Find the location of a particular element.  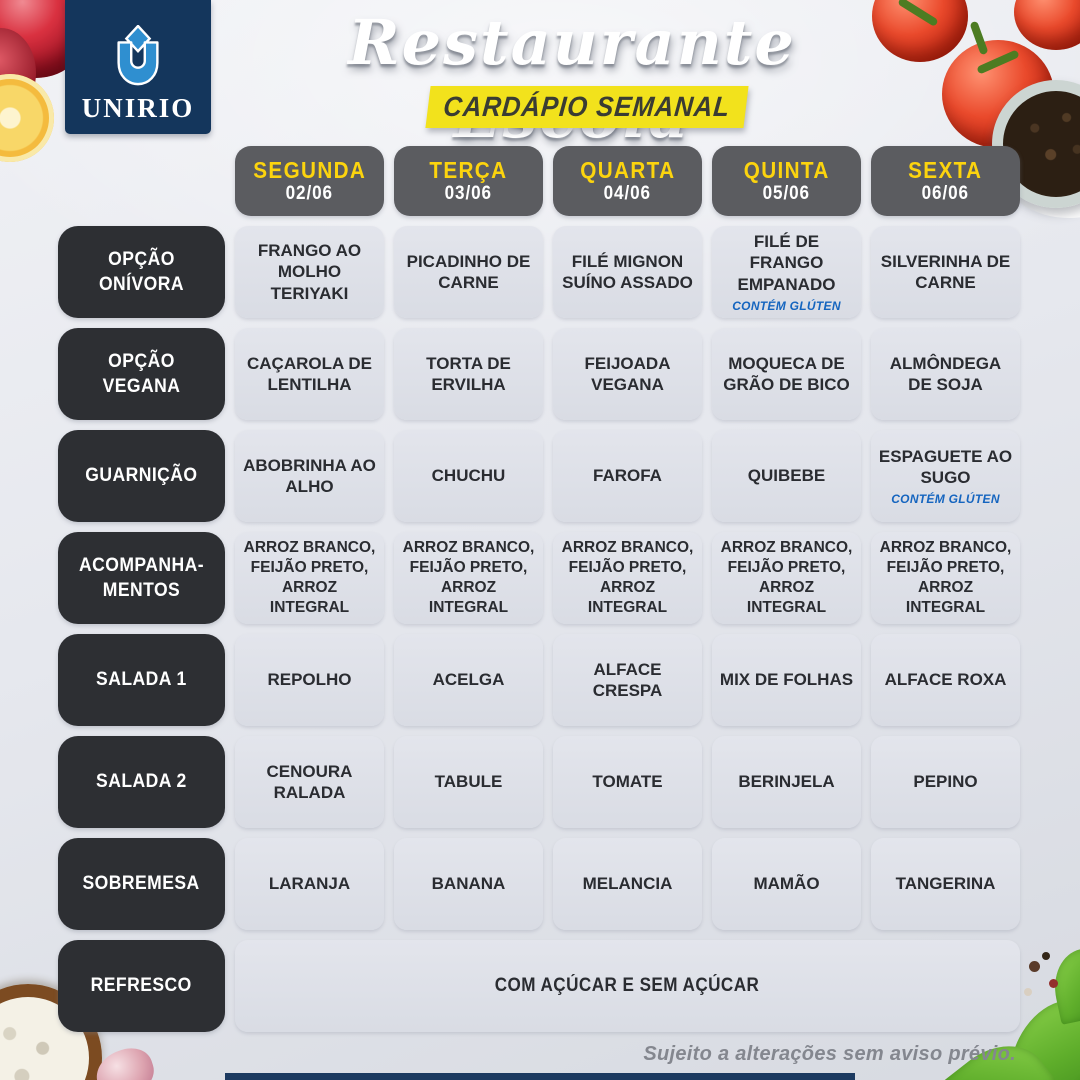

dish-name: PICADINHO DE CARNE is located at coordinates (468, 271).